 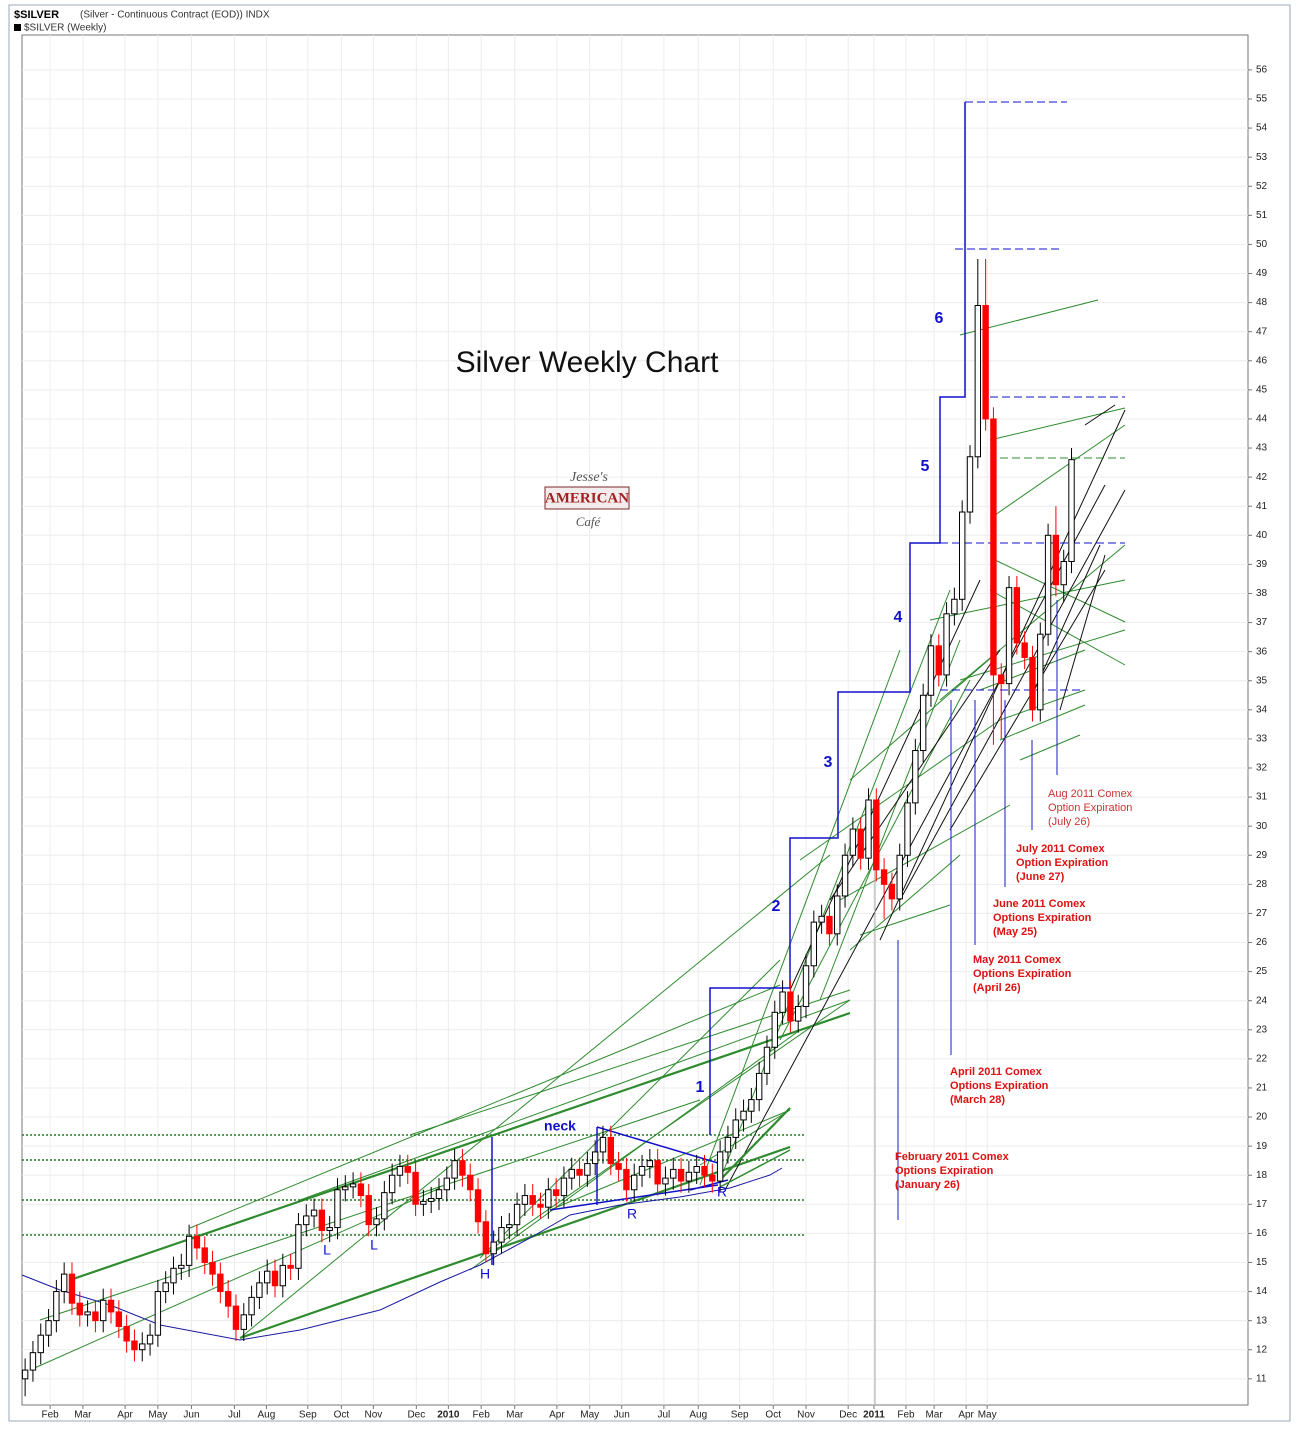 What do you see at coordinates (587, 498) in the screenshot?
I see `logo-text: AMERICAN` at bounding box center [587, 498].